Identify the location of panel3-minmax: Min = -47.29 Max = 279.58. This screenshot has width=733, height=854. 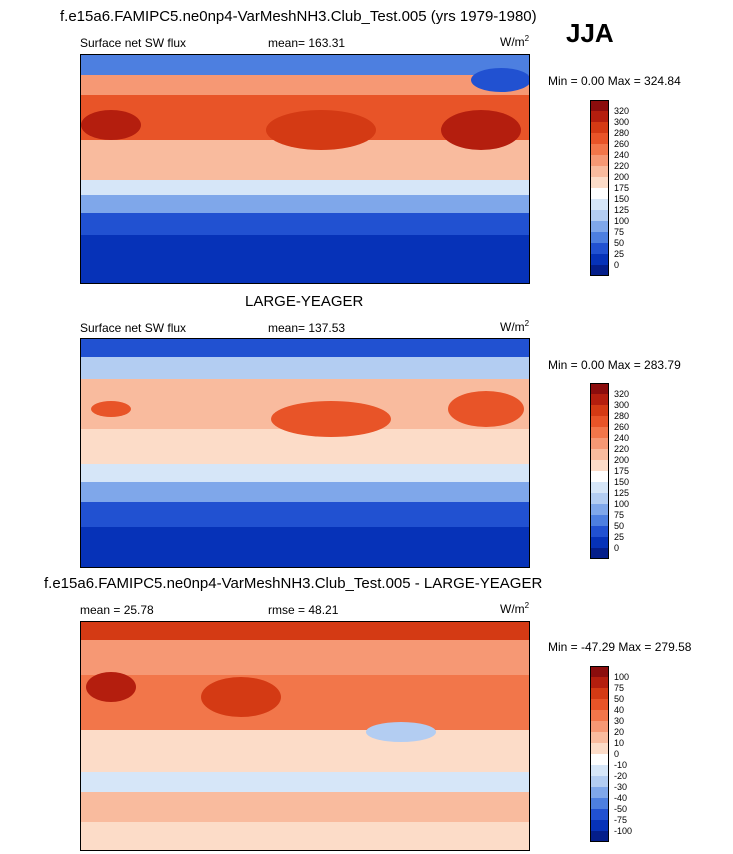
(620, 647).